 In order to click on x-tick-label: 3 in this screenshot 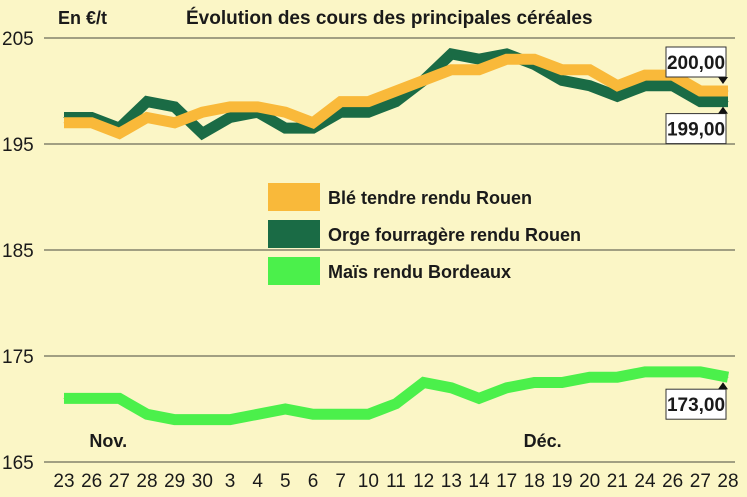, I will do `click(230, 481)`.